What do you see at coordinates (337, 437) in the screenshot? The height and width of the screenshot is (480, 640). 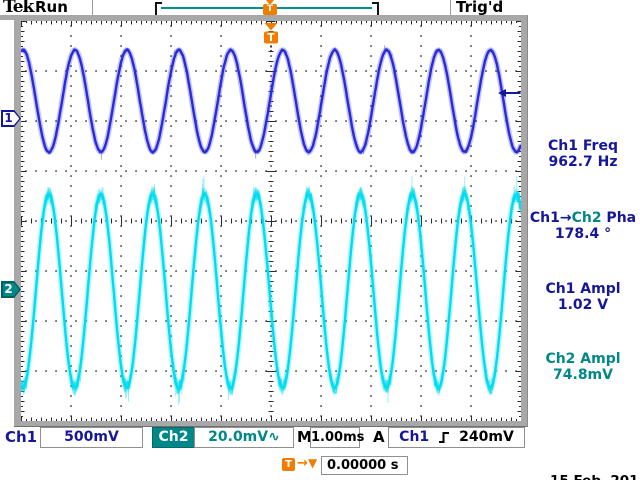 I see `timebase-readout: 1.00ms` at bounding box center [337, 437].